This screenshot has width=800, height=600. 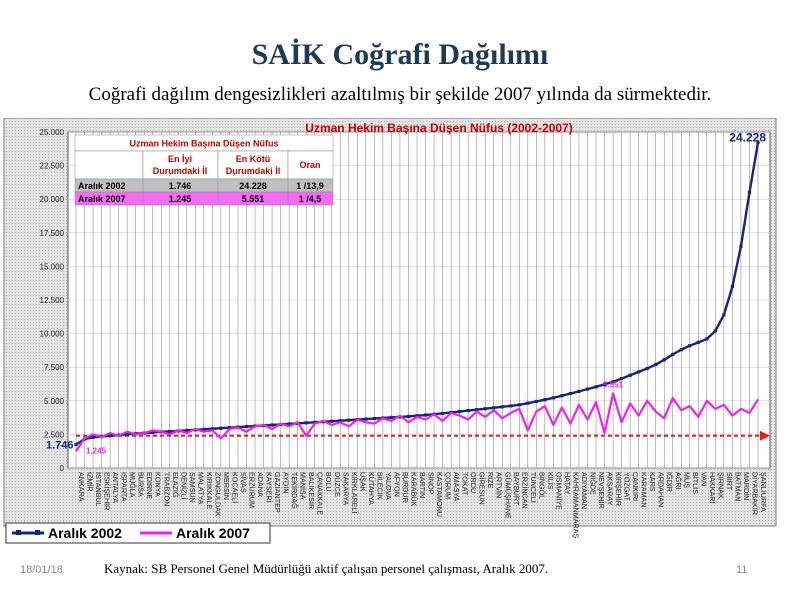 What do you see at coordinates (115, 487) in the screenshot?
I see `x-tick-label: ANTALYA` at bounding box center [115, 487].